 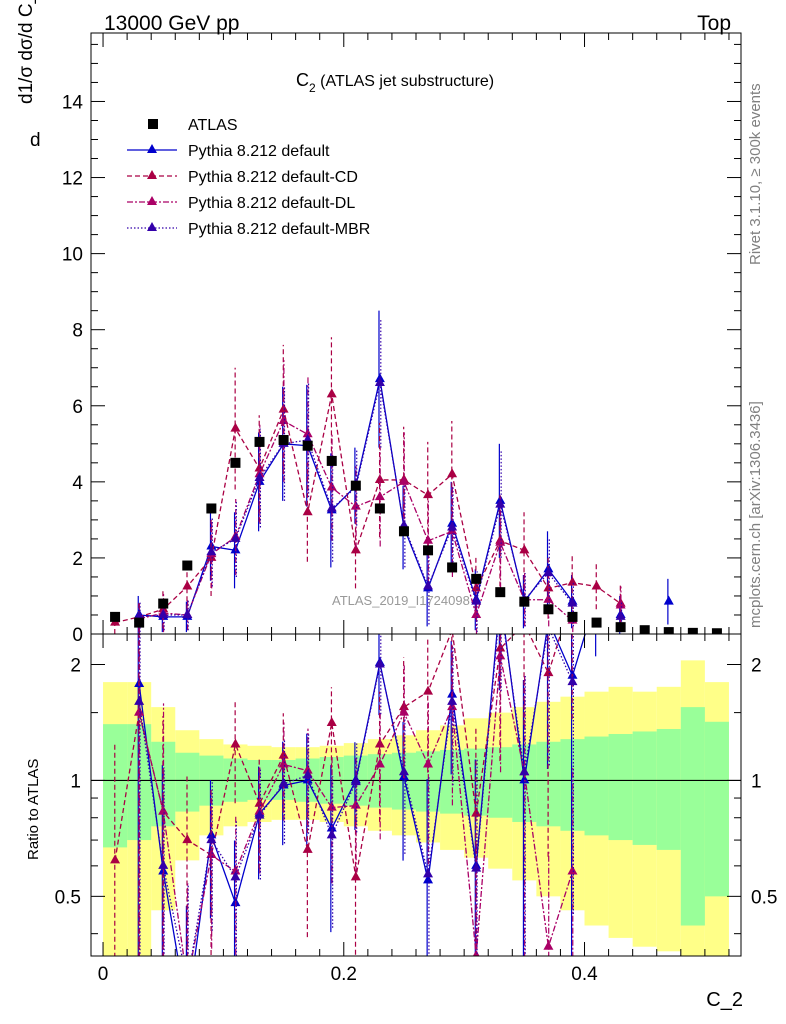 What do you see at coordinates (72, 255) in the screenshot?
I see `y-tick-label: 10` at bounding box center [72, 255].